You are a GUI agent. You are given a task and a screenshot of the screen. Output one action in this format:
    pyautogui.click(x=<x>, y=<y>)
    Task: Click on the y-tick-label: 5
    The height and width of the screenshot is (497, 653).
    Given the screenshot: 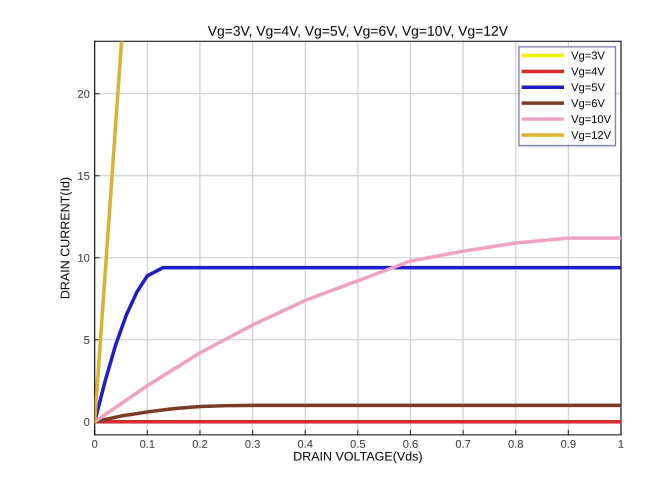 What is the action you would take?
    pyautogui.click(x=87, y=340)
    